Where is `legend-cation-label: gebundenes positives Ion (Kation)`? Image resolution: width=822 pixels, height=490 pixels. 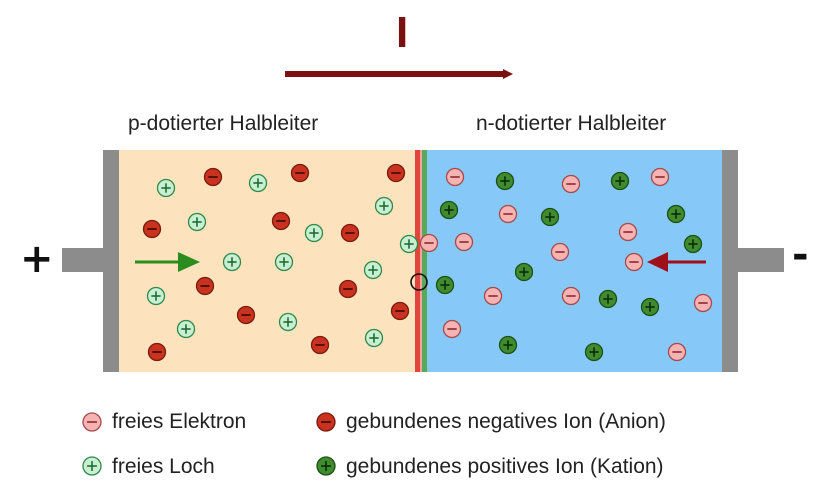 legend-cation-label: gebundenes positives Ion (Kation) is located at coordinates (505, 466).